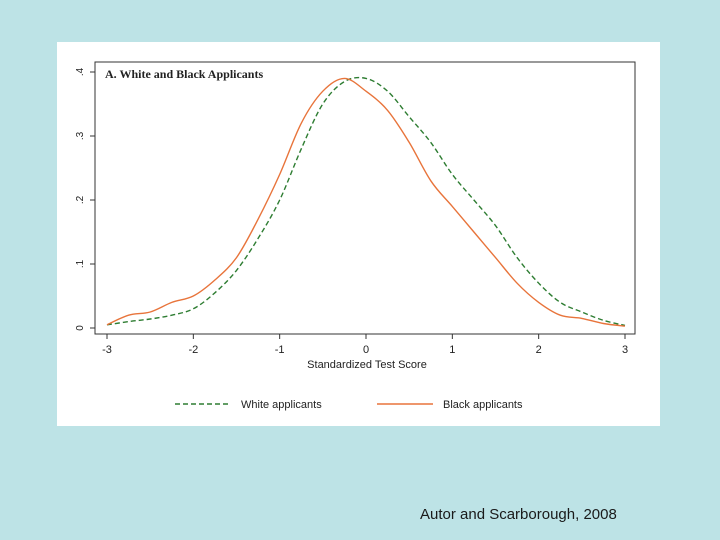 The image size is (720, 540). Describe the element at coordinates (80, 263) in the screenshot. I see `y-tick-label: .1` at that location.